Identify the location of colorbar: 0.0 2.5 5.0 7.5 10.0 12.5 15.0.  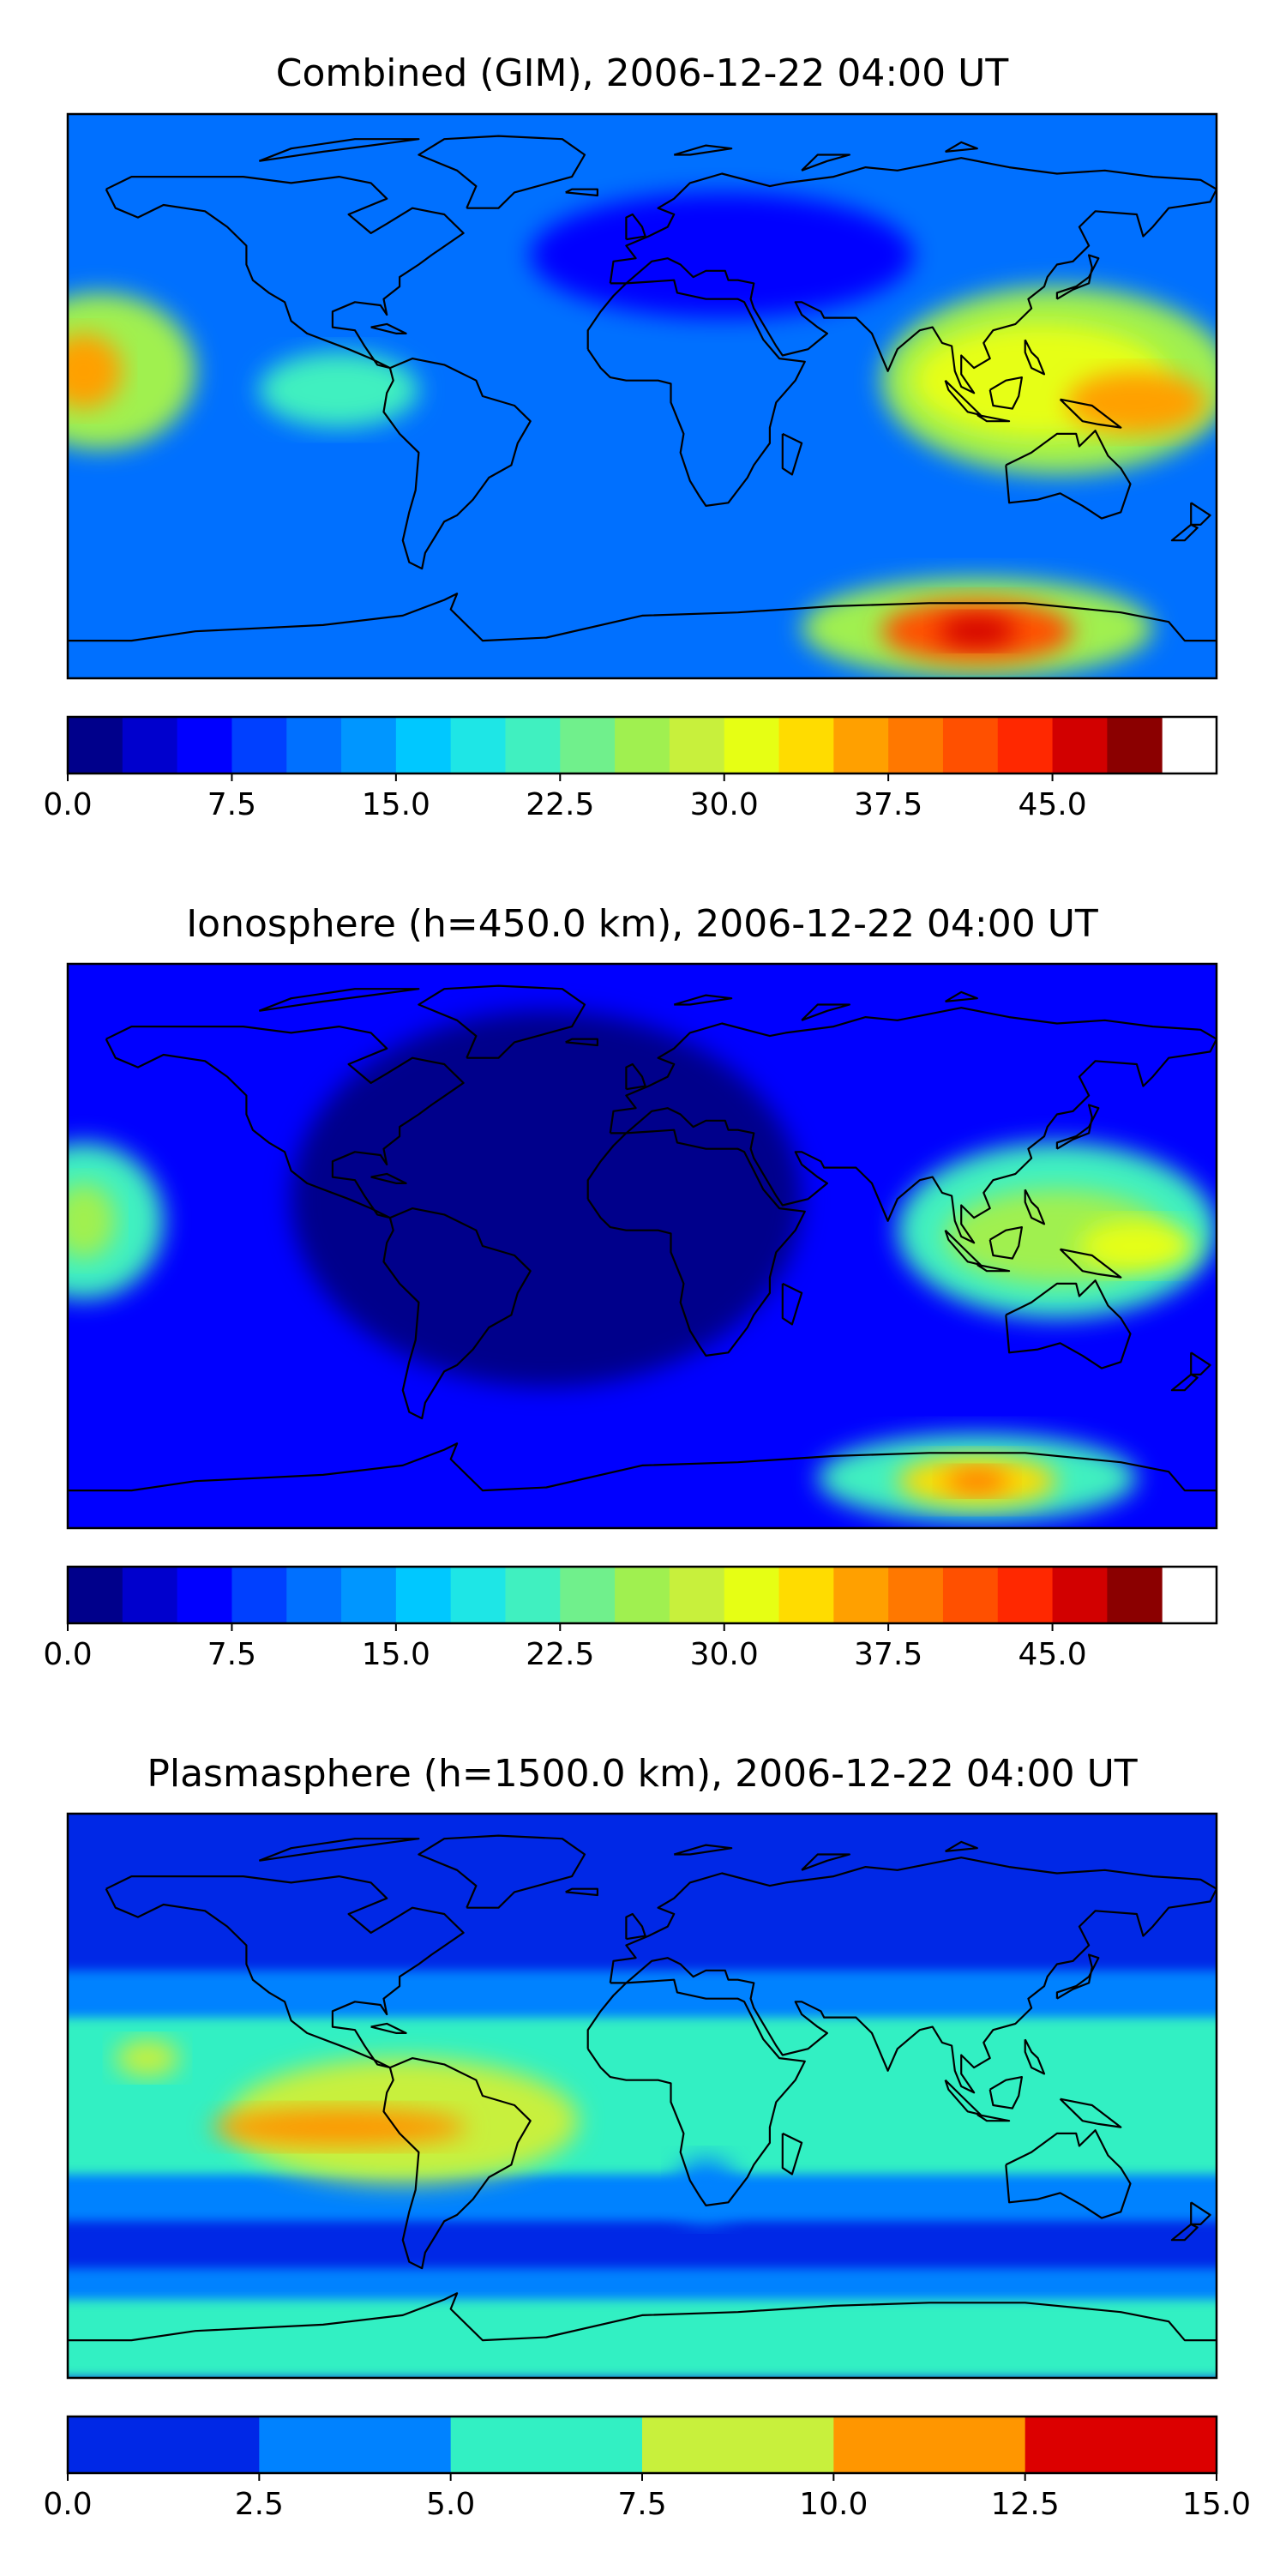
(647, 2468).